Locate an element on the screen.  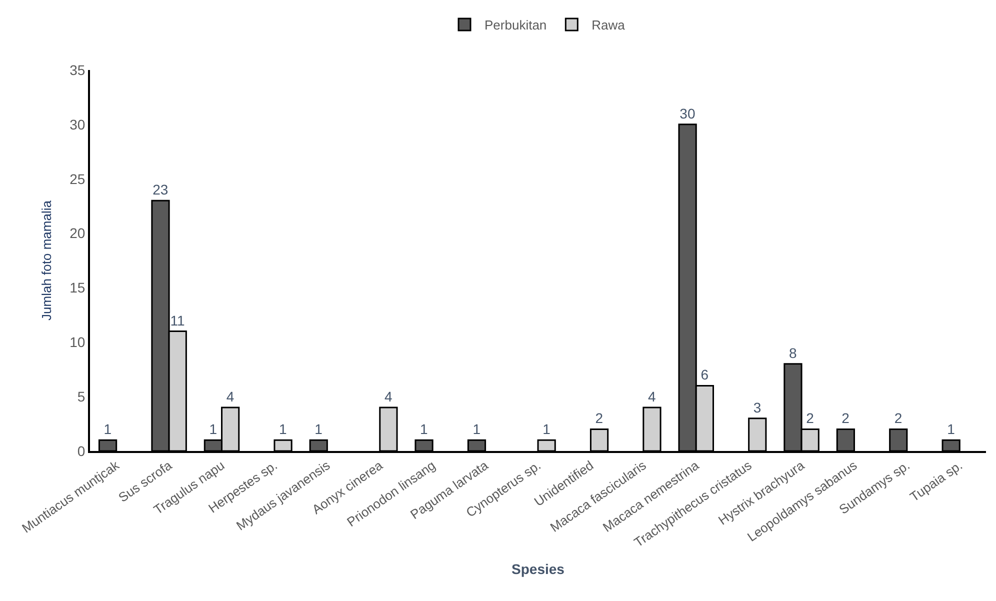
y-axis-title: Jumlah foto mamalia is located at coordinates (46, 260).